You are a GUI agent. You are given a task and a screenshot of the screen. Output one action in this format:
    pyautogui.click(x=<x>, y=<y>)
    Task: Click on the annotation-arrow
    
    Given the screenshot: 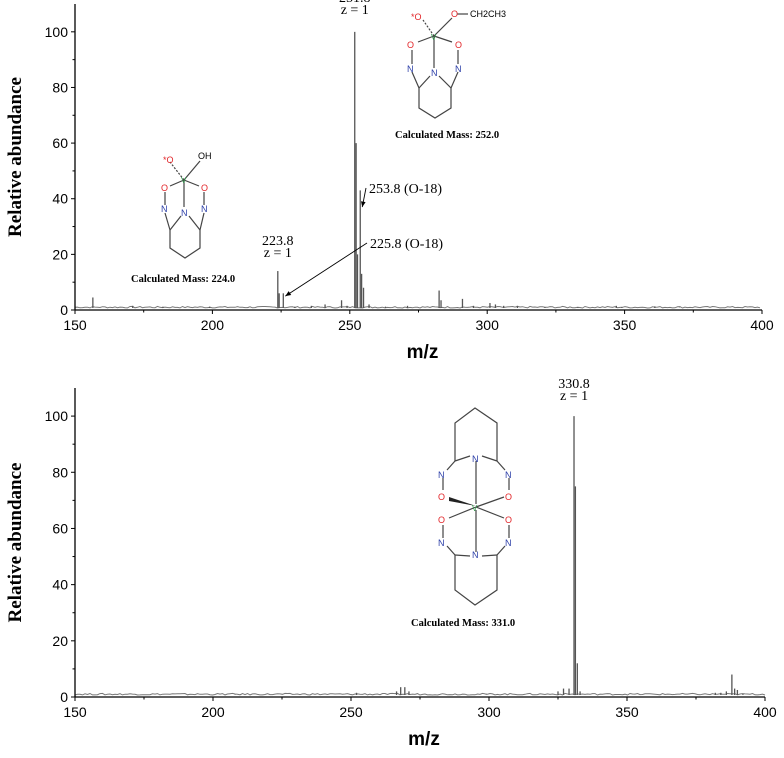 What is the action you would take?
    pyautogui.click(x=326, y=269)
    